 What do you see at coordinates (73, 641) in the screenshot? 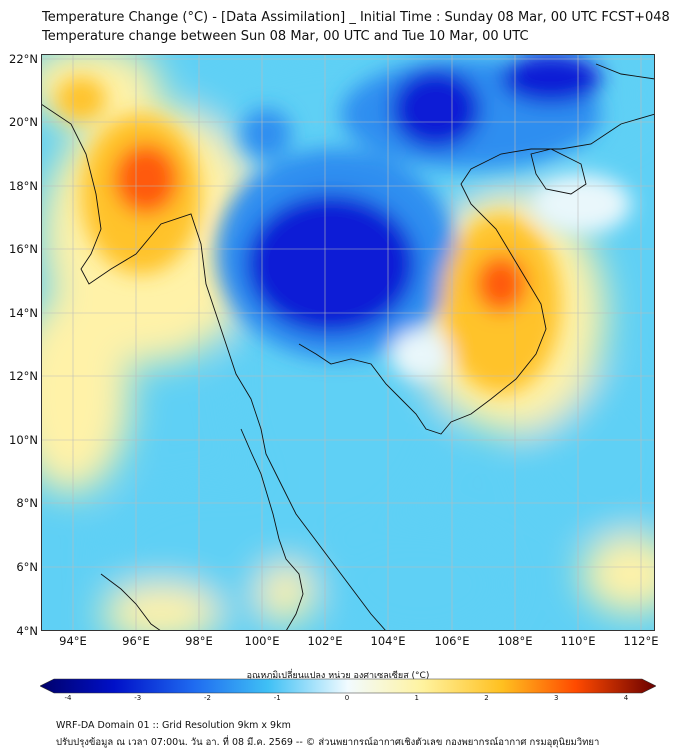
I see `lon-label: 94°E` at bounding box center [73, 641].